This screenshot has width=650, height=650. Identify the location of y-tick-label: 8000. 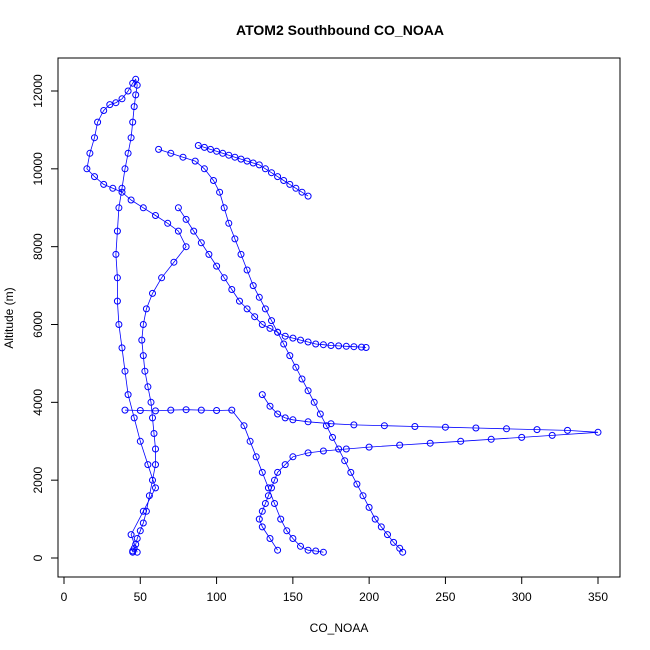
(38, 246).